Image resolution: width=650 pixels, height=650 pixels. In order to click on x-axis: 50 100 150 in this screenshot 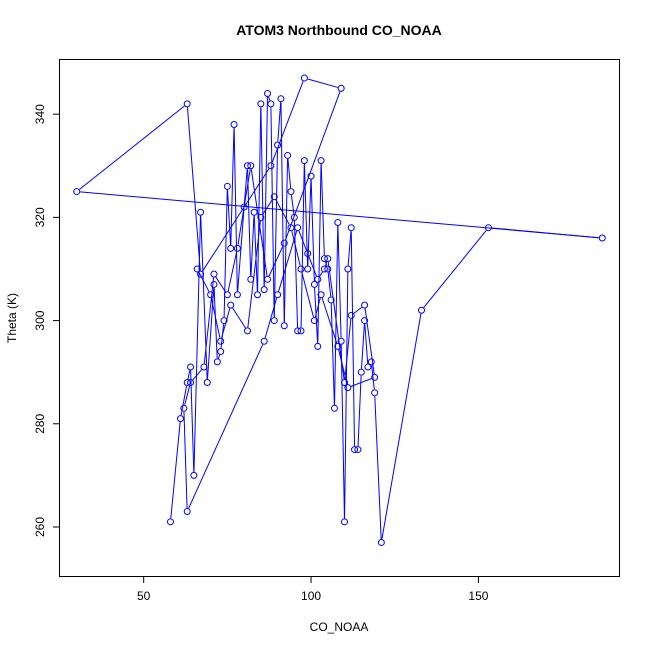, I will do `click(313, 589)`.